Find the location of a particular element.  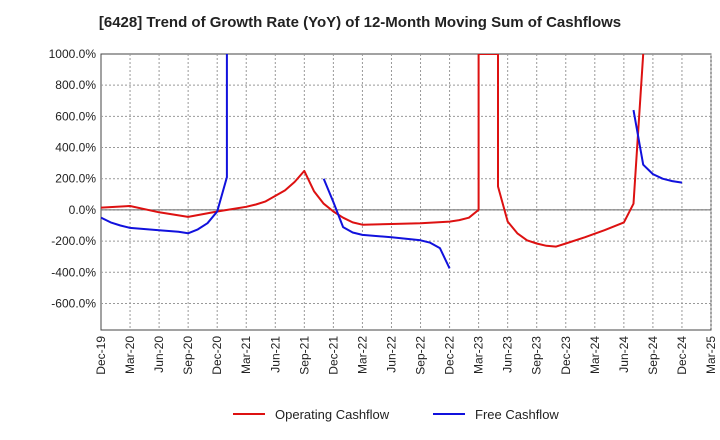

x-tick-label: Sep-21 is located at coordinates (304, 355).